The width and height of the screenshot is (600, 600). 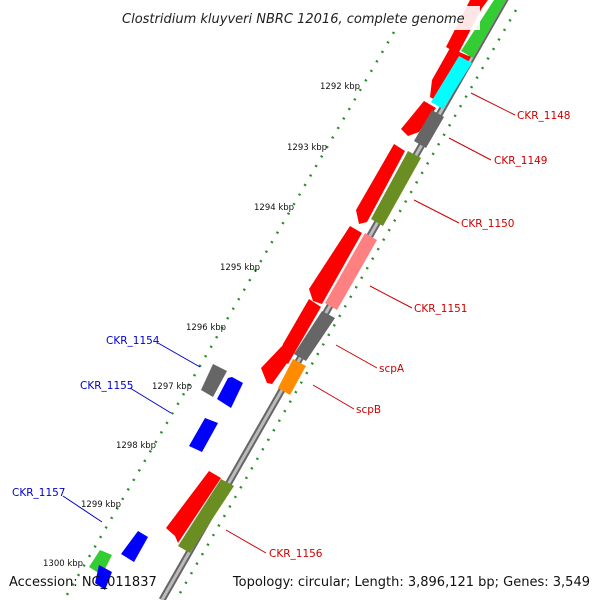 I want to click on gene-label-ckr-1149: CKR_1149, so click(x=520, y=161).